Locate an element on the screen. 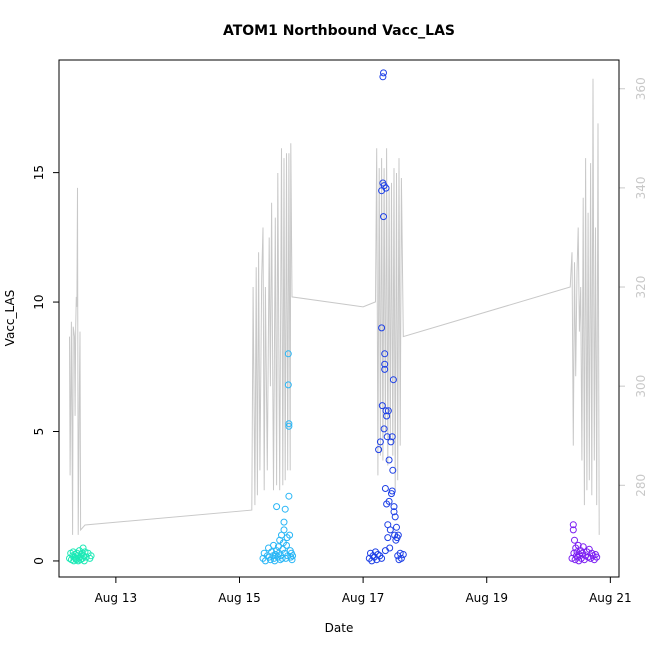  y2-tick-label: 360 is located at coordinates (641, 88).